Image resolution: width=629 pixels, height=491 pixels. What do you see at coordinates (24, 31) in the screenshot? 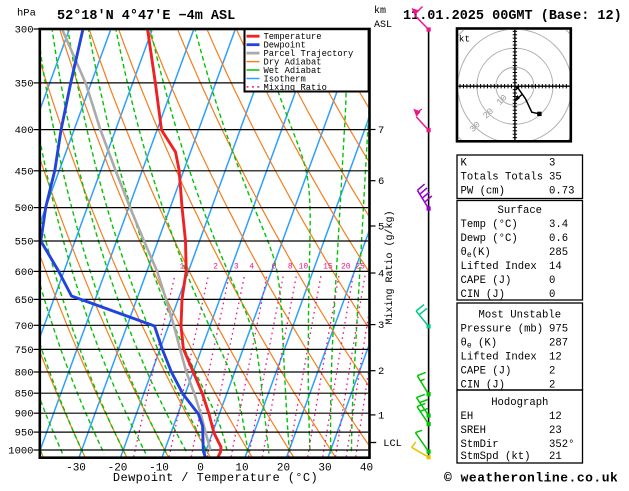
I see `svg-text: 300` at bounding box center [24, 31].